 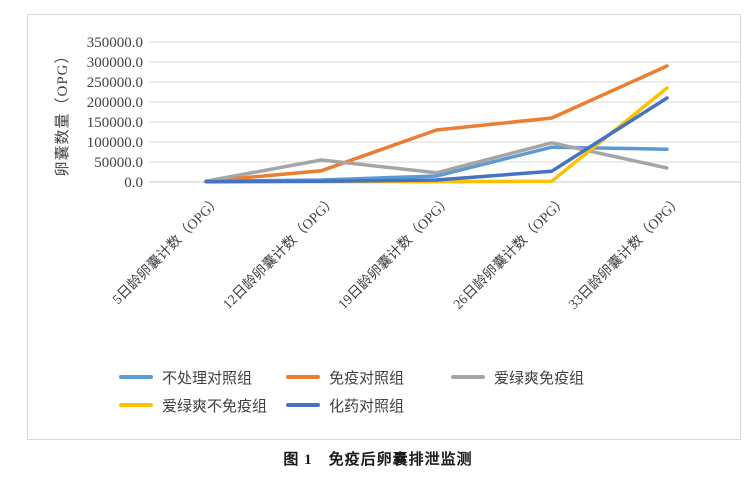 I want to click on legend-label: 免疫对照组, so click(x=367, y=378).